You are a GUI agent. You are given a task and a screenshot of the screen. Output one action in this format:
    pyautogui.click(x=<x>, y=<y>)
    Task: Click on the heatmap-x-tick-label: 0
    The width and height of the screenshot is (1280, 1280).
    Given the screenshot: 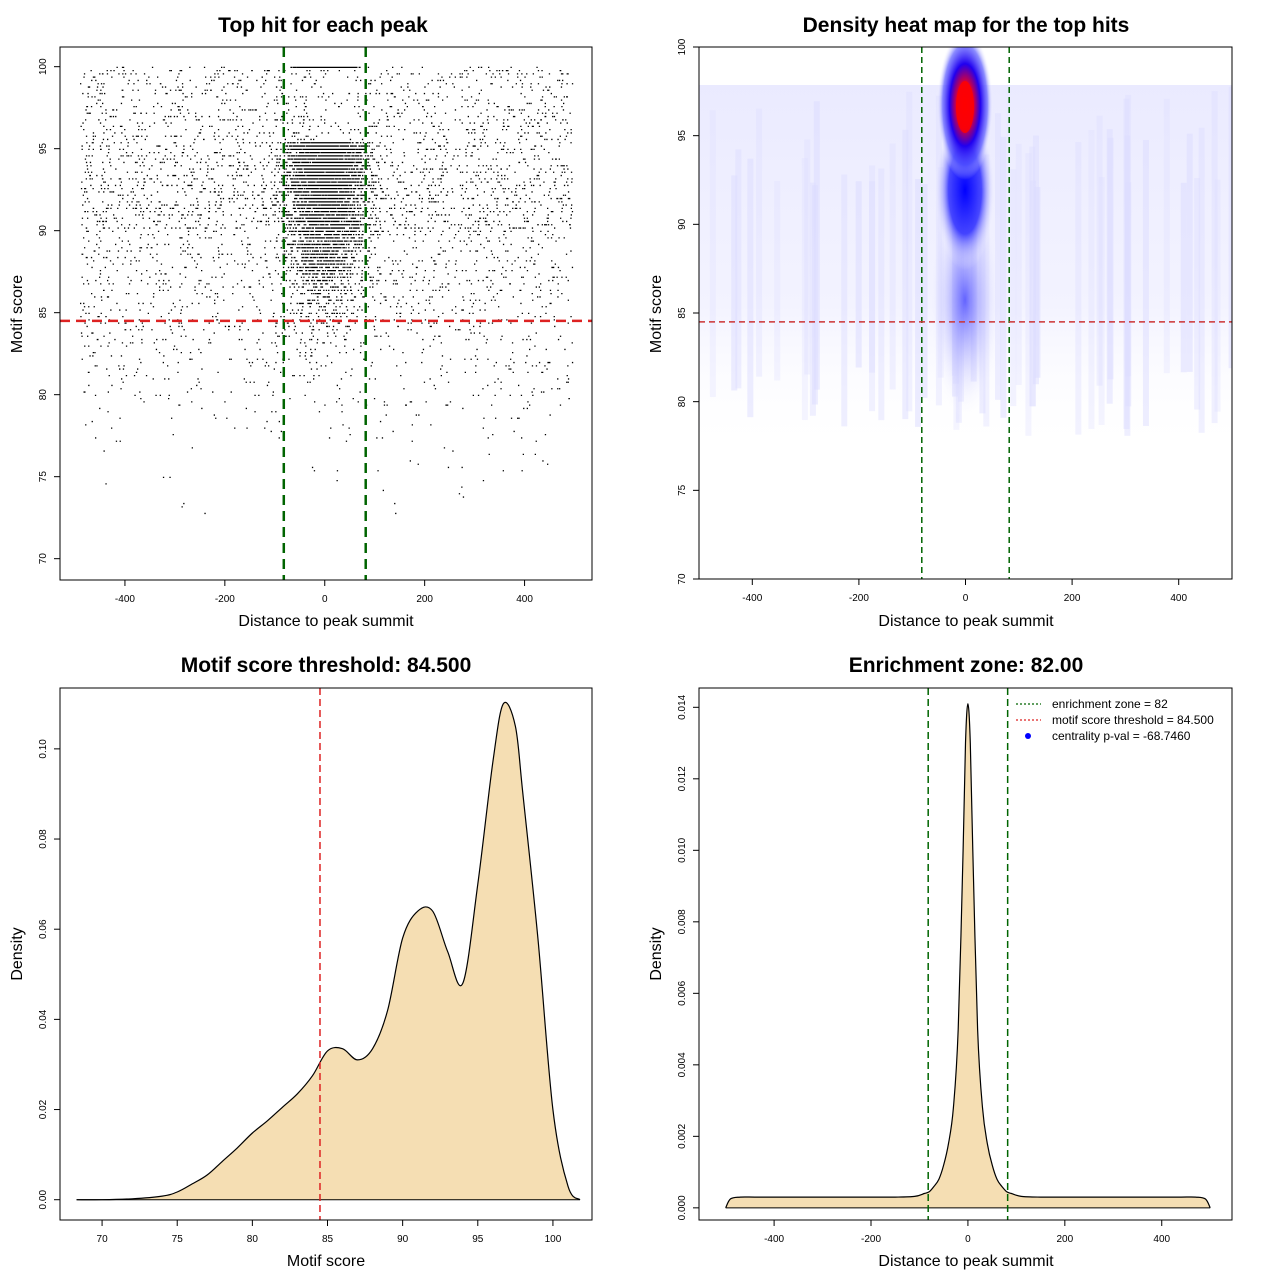 What is the action you would take?
    pyautogui.click(x=966, y=598)
    